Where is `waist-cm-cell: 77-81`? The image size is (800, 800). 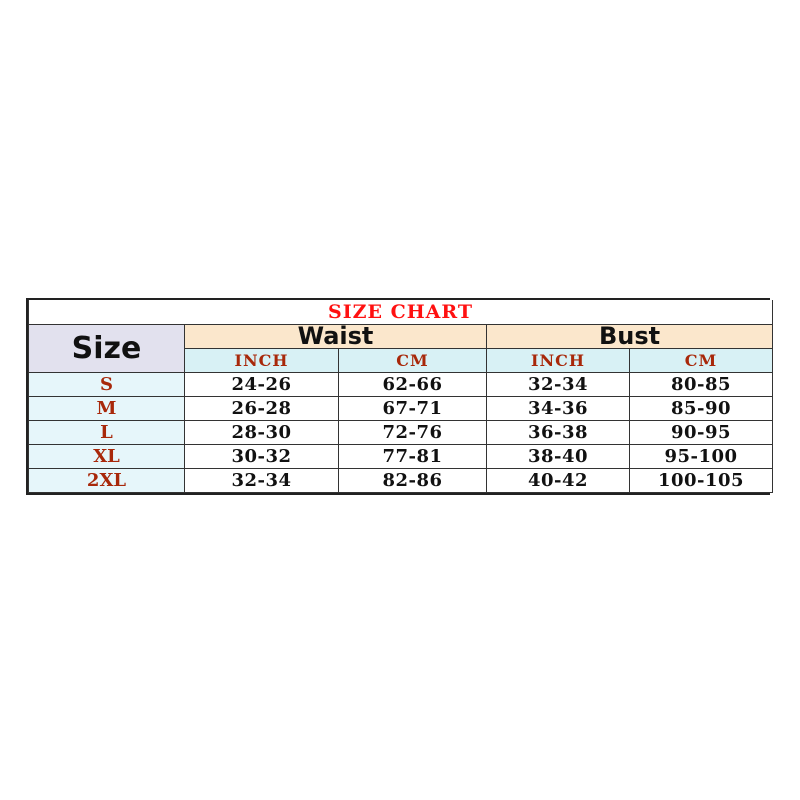
waist-cm-cell: 77-81 is located at coordinates (412, 456).